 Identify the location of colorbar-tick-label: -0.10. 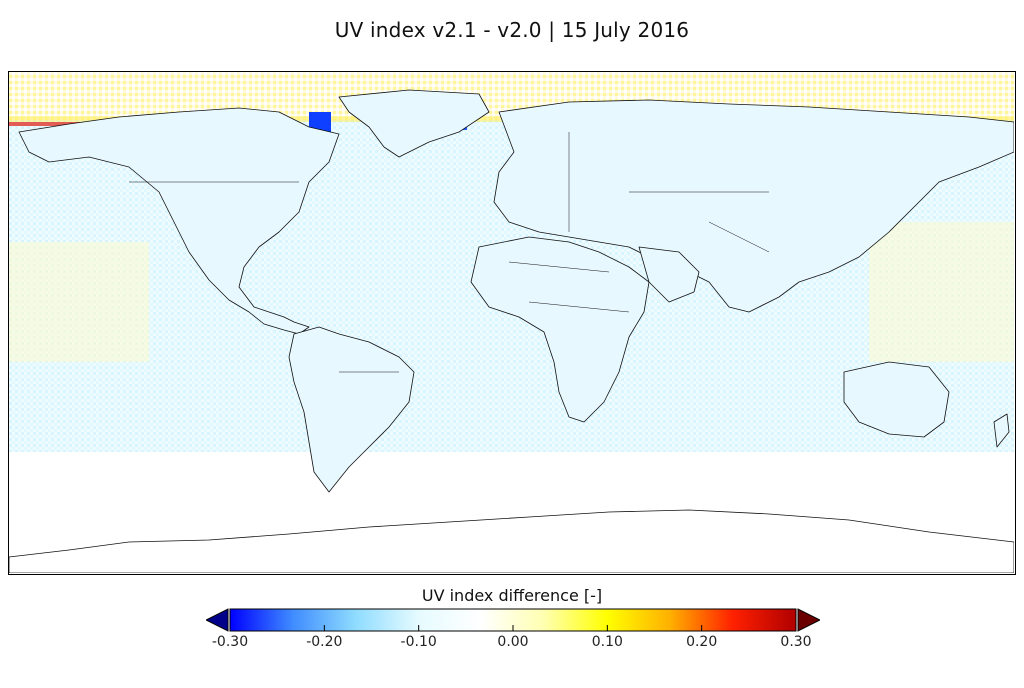
(418, 642).